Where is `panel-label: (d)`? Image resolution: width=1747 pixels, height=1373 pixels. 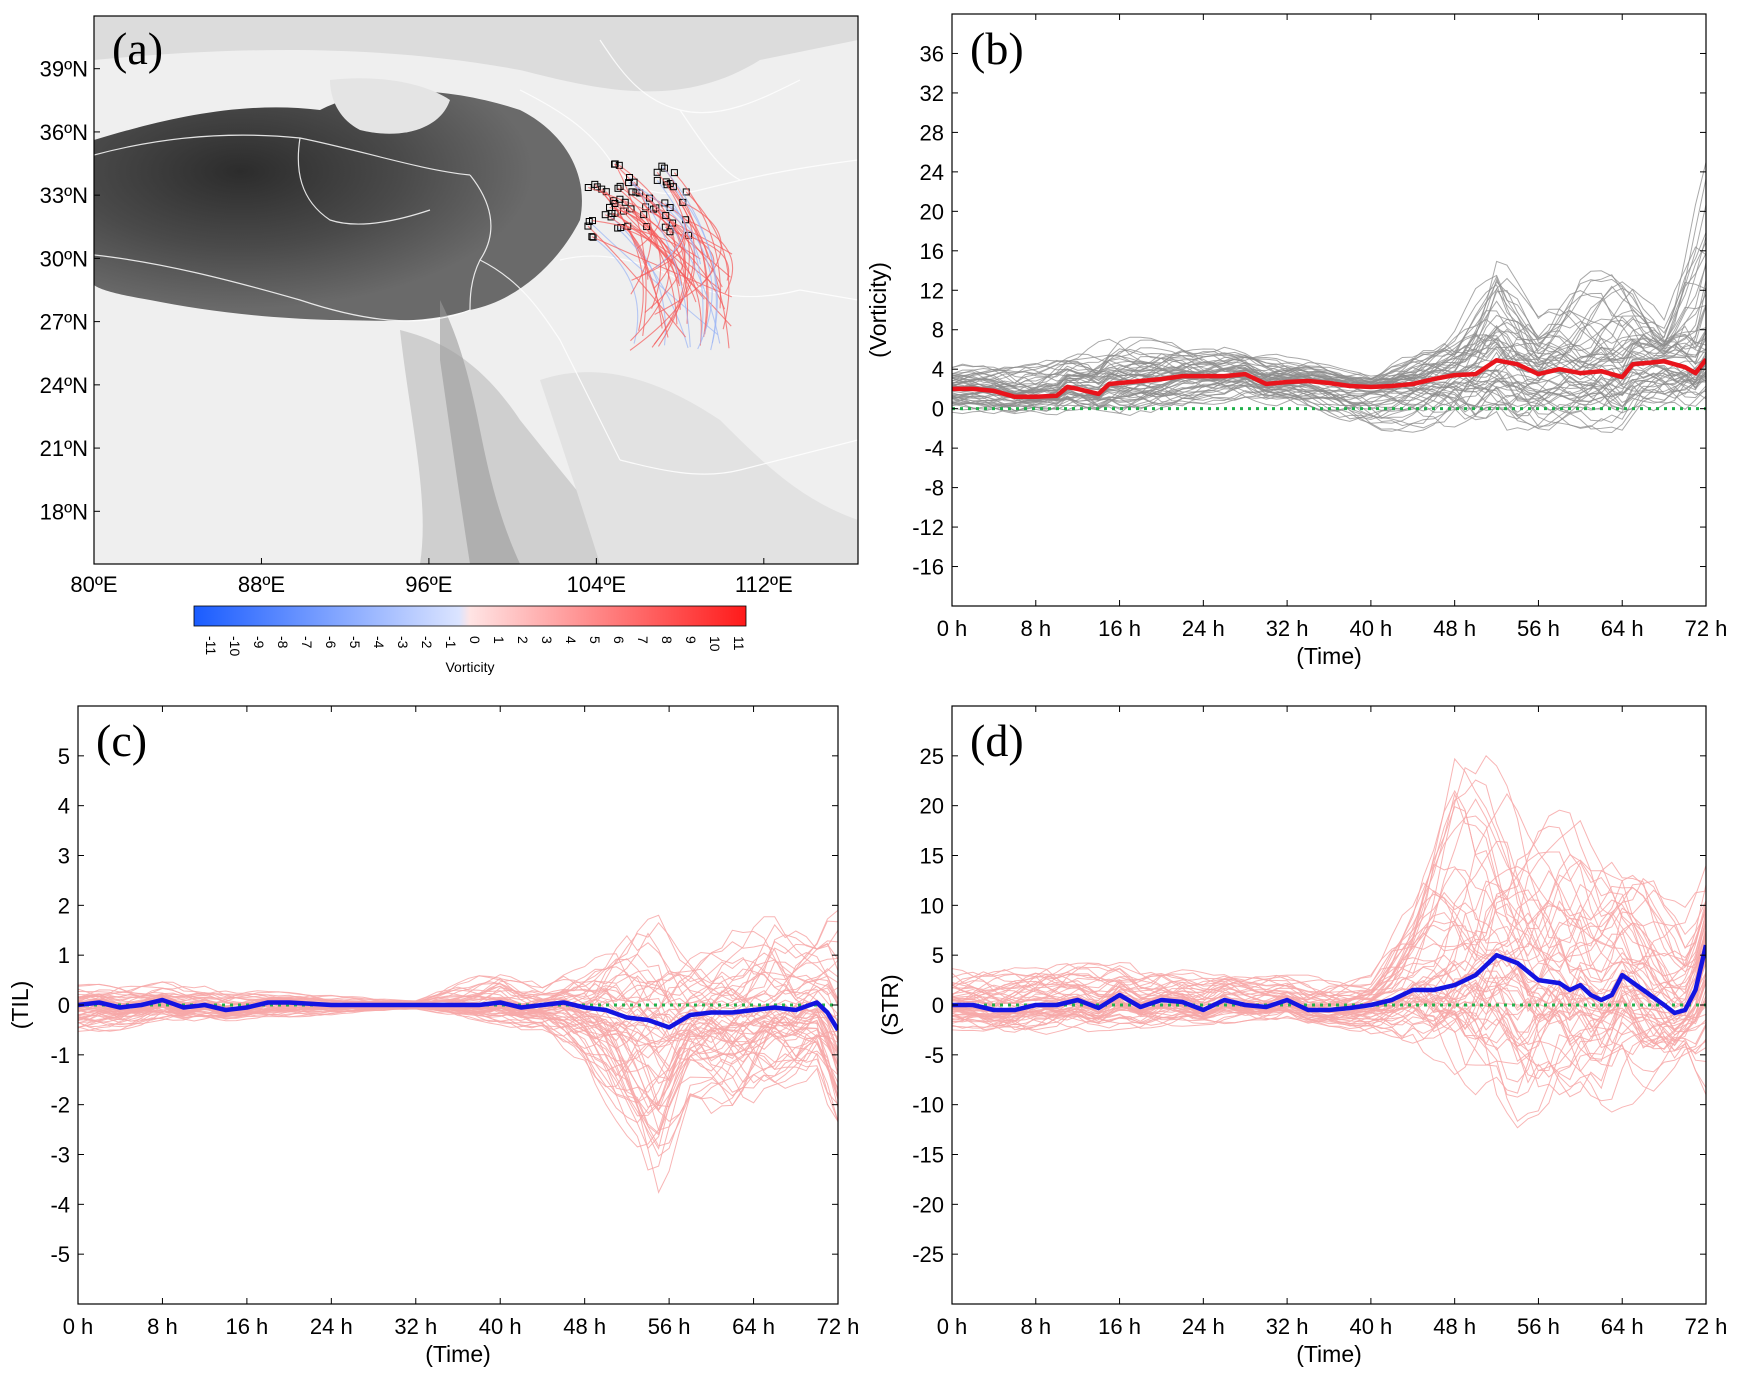
panel-label: (d) is located at coordinates (997, 740).